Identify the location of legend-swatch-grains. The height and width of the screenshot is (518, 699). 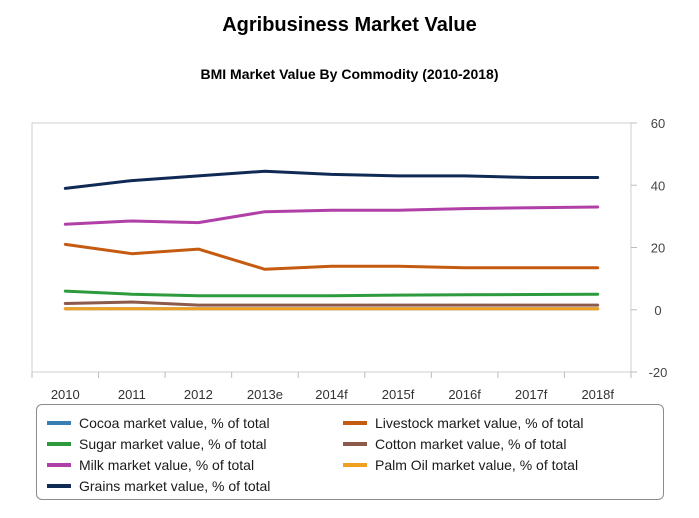
(59, 486).